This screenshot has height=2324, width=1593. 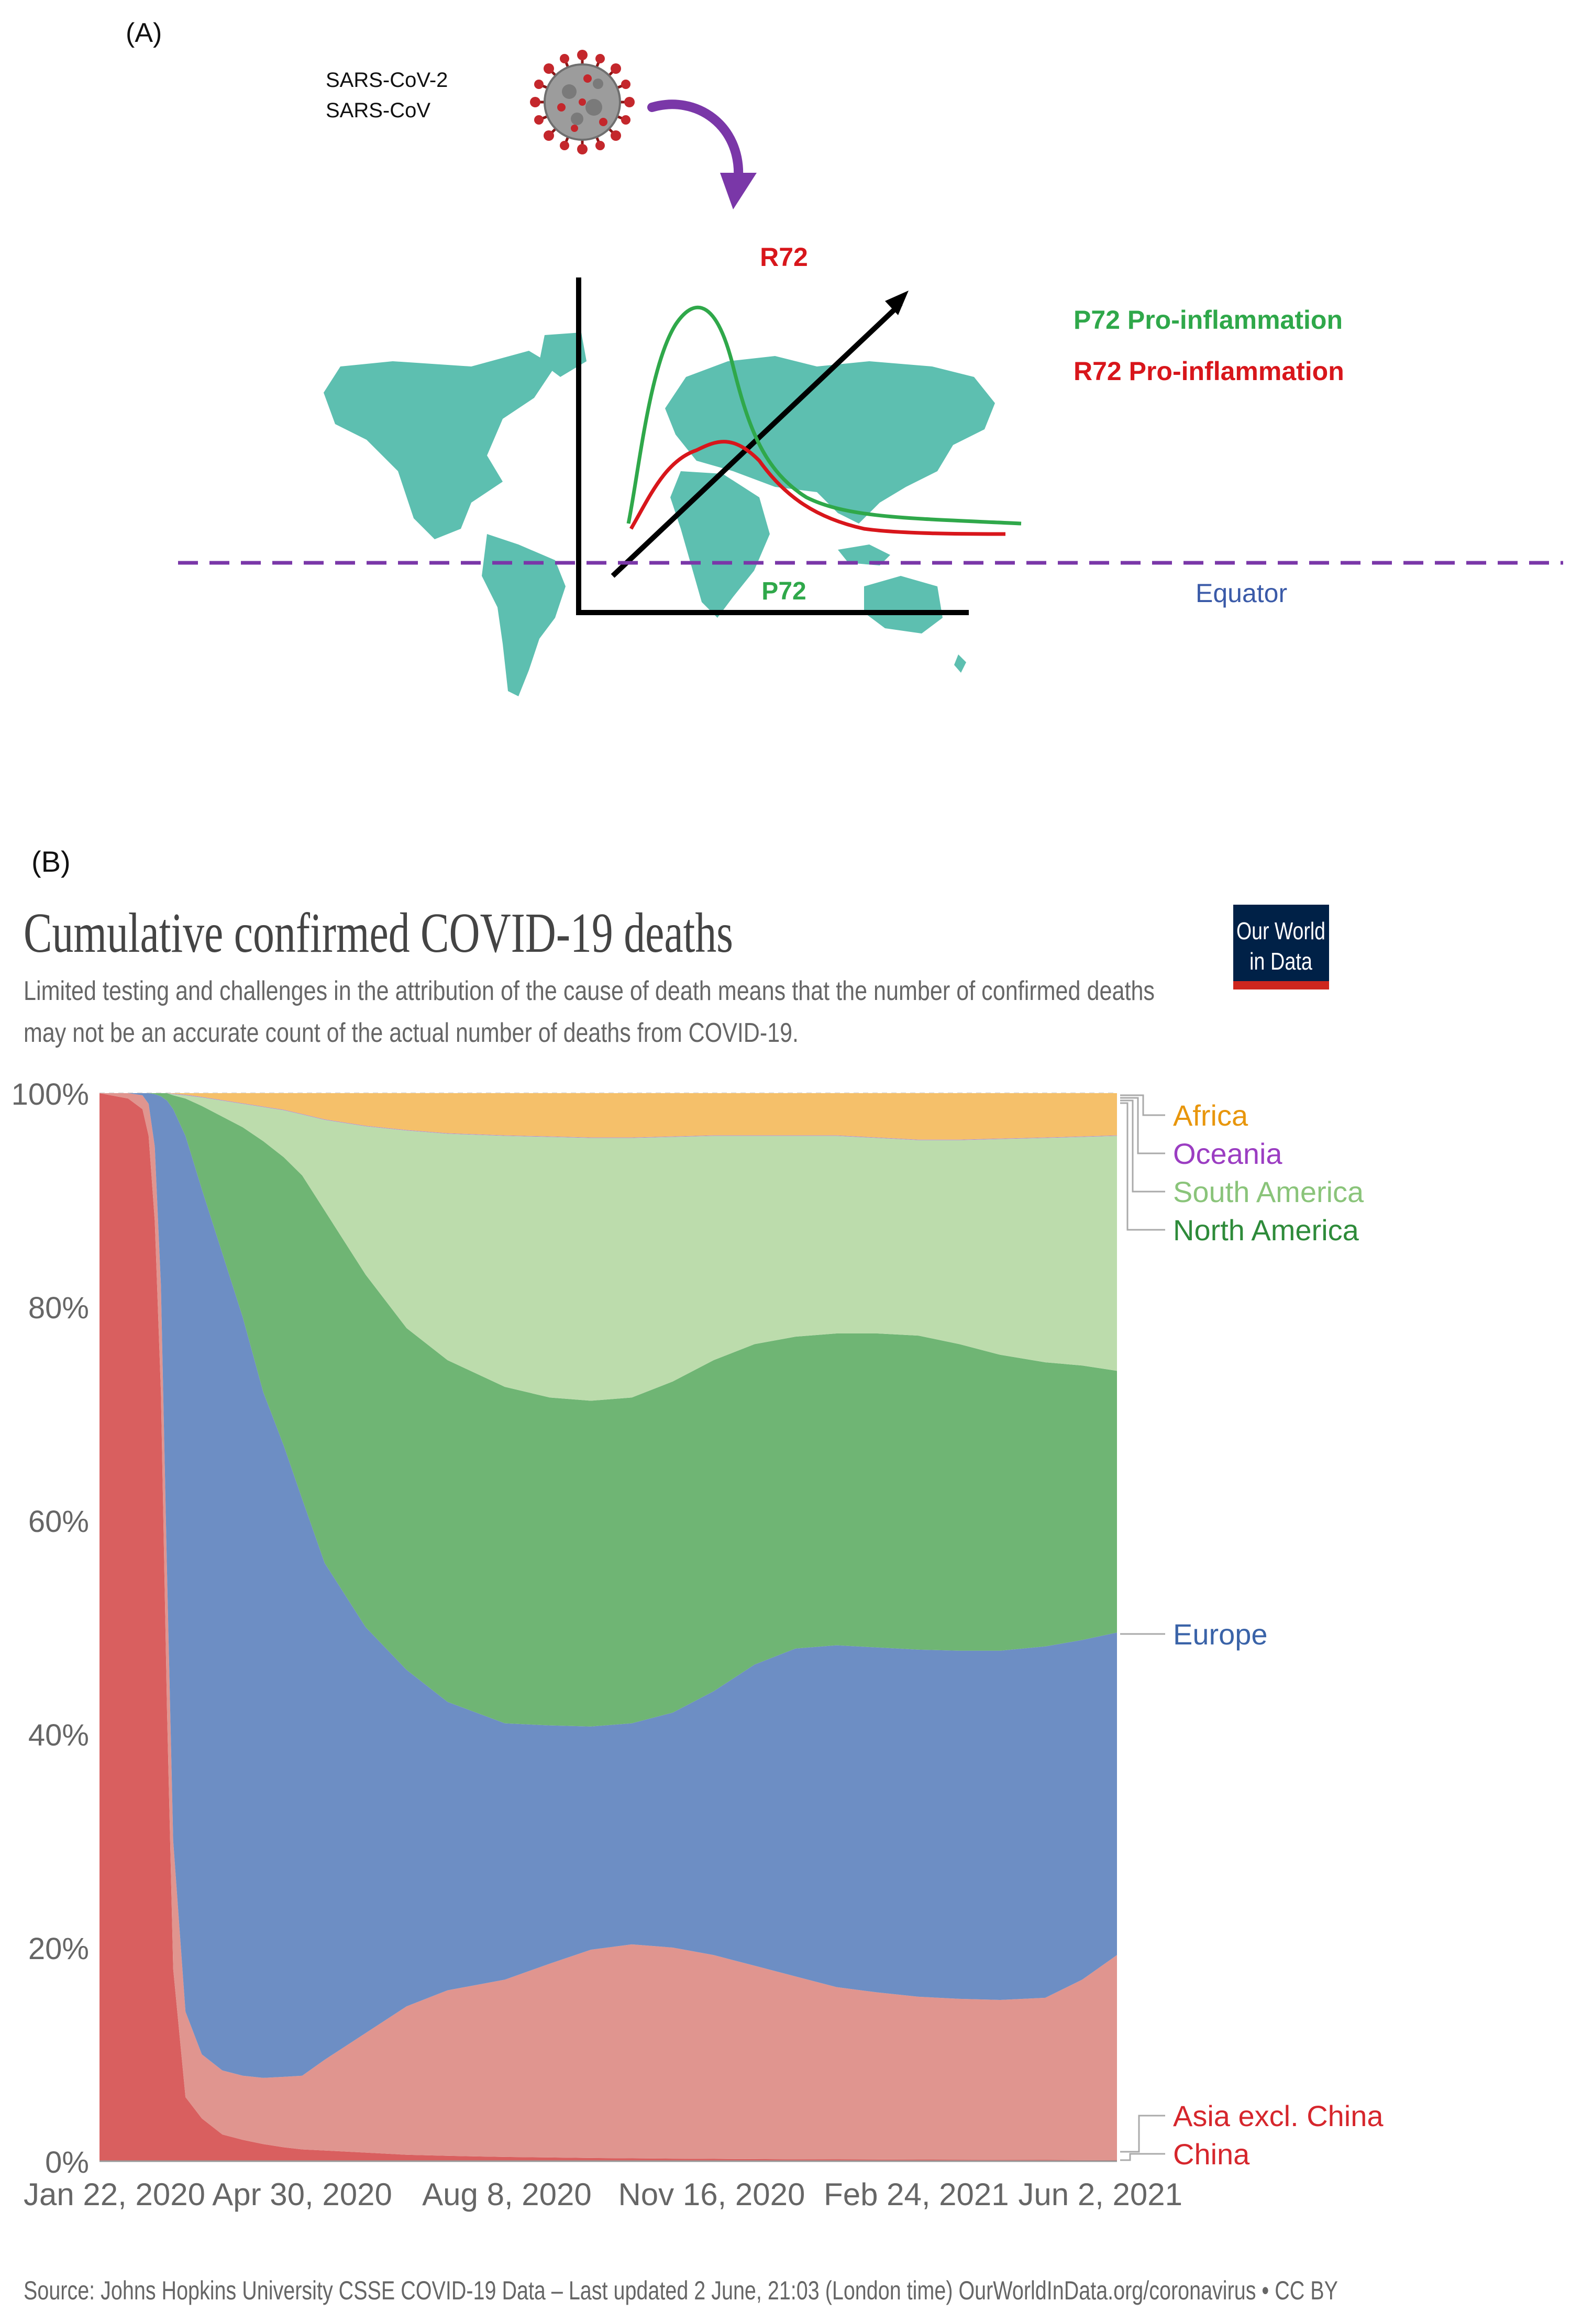 What do you see at coordinates (711, 2194) in the screenshot?
I see `x-tick-label: Nov 16, 2020` at bounding box center [711, 2194].